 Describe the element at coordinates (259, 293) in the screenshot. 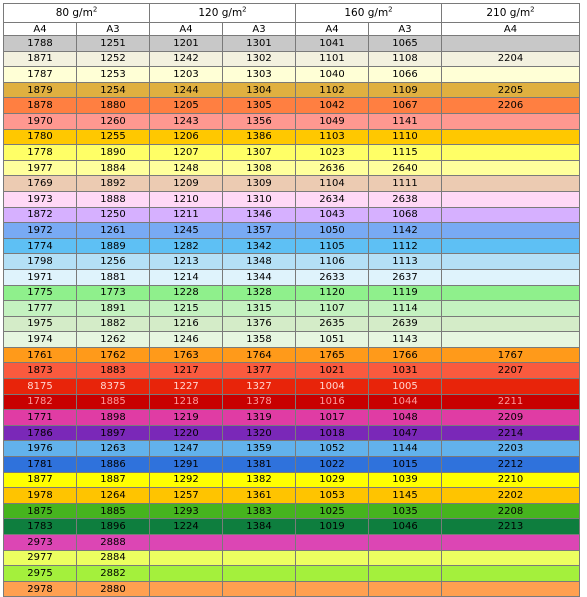

I see `code-cell: 1328` at that location.